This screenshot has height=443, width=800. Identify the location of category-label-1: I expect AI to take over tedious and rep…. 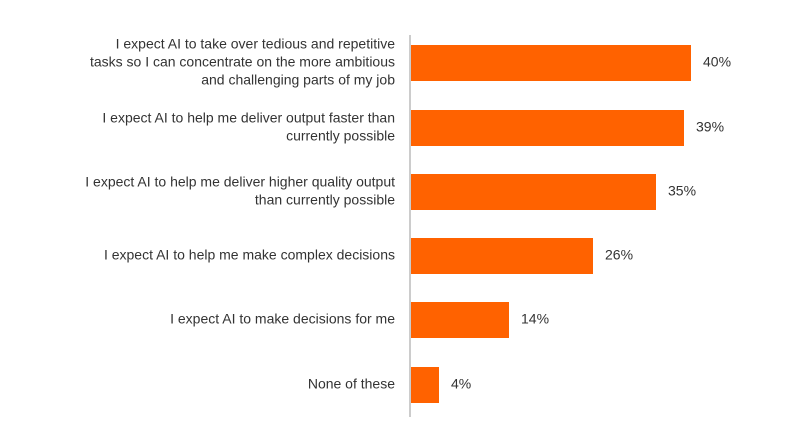
(242, 62).